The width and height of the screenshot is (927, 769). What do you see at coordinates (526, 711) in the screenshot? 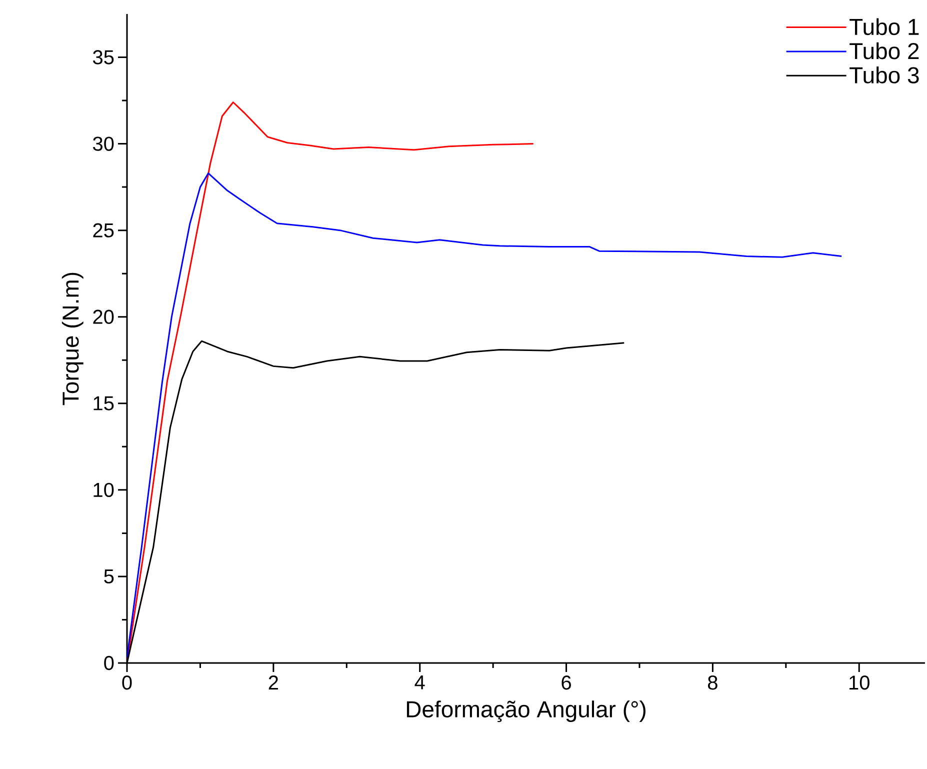
I see `x-axis-title: Deformação Angular (°)` at bounding box center [526, 711].